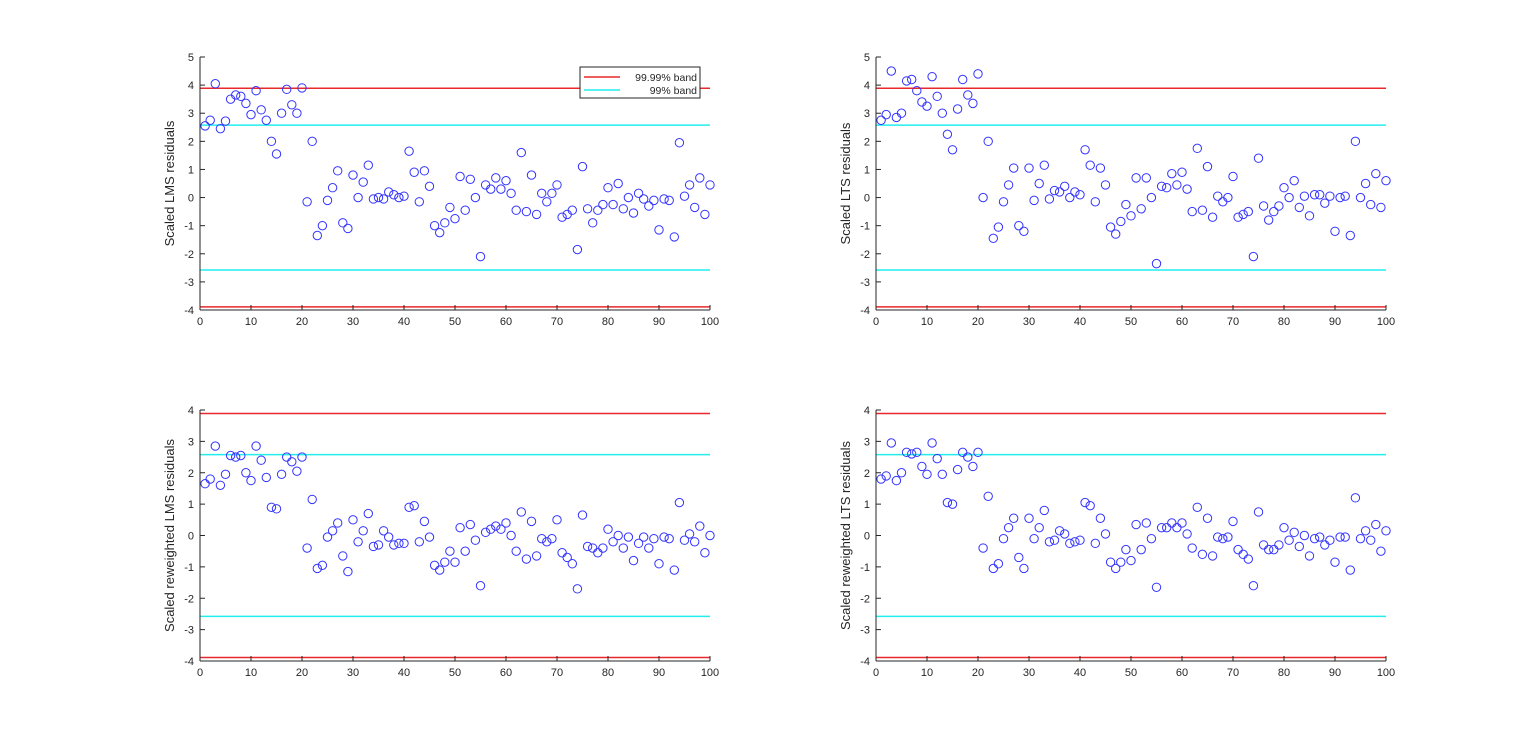 Image resolution: width=1536 pixels, height=749 pixels. What do you see at coordinates (455, 322) in the screenshot?
I see `x-tick-label: 50` at bounding box center [455, 322].